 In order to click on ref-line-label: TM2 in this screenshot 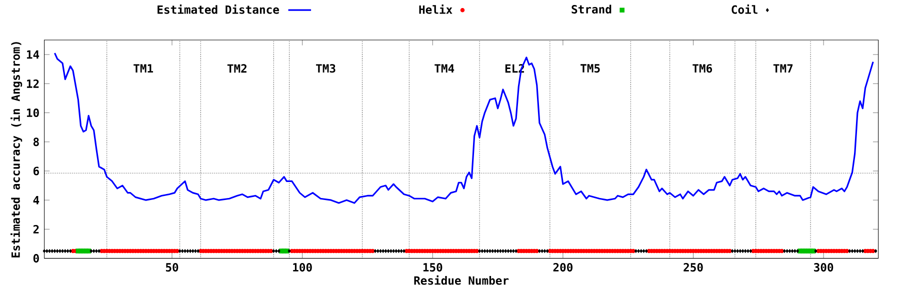, I will do `click(236, 68)`.